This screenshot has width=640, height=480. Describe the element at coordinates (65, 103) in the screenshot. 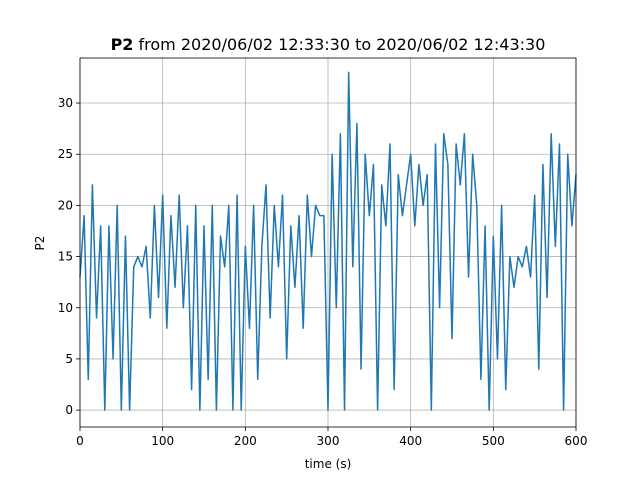

I see `y-tick-label: 30` at that location.